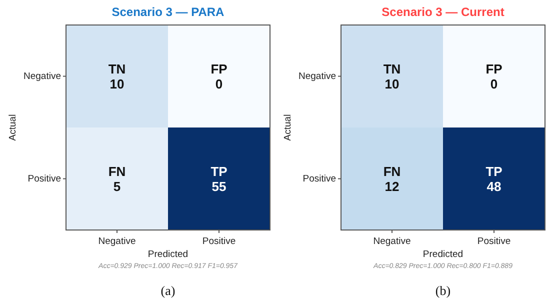 The image size is (550, 304). Describe the element at coordinates (117, 186) in the screenshot. I see `data-label: 5` at that location.